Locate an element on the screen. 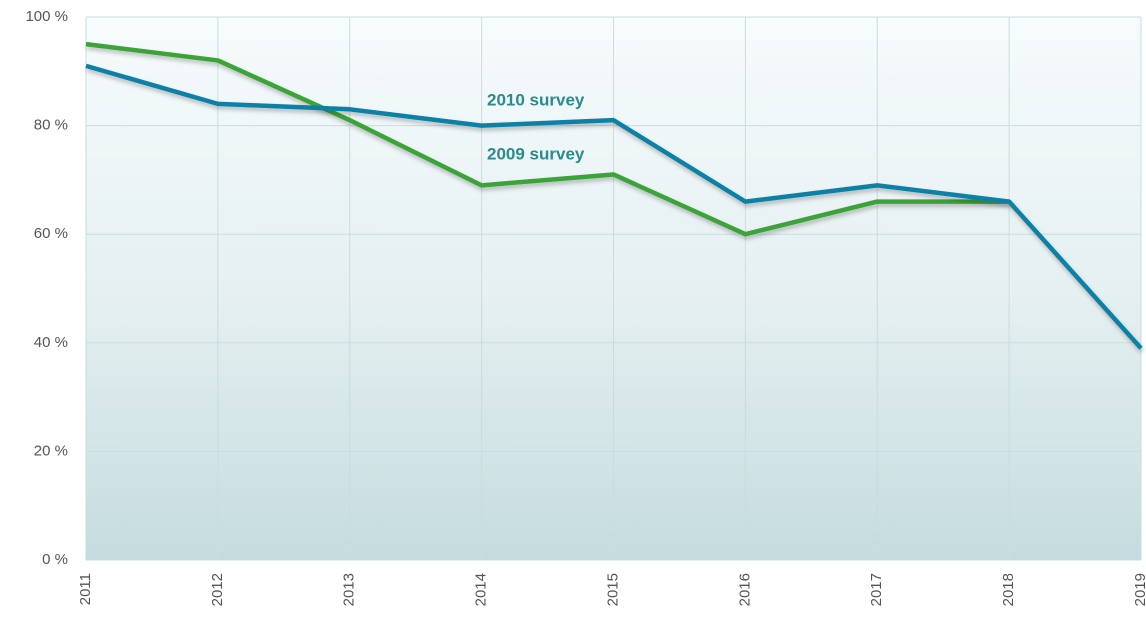  x-tick-label: 2013 is located at coordinates (349, 589).